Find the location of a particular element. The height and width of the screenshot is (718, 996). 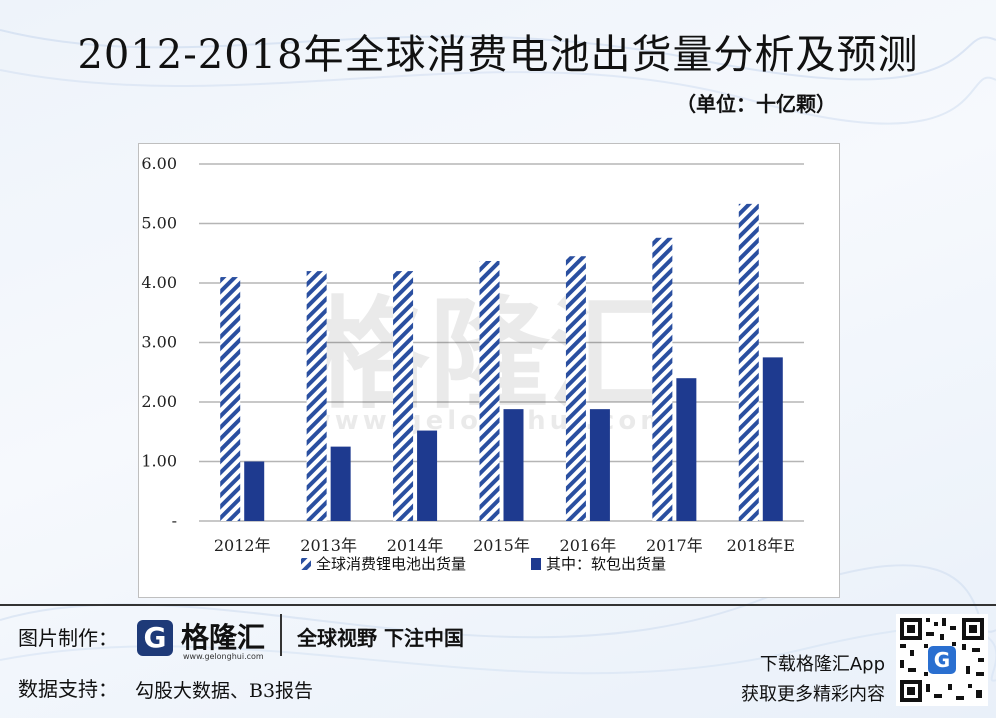

y-tick-label: 3.00 is located at coordinates (159, 342).